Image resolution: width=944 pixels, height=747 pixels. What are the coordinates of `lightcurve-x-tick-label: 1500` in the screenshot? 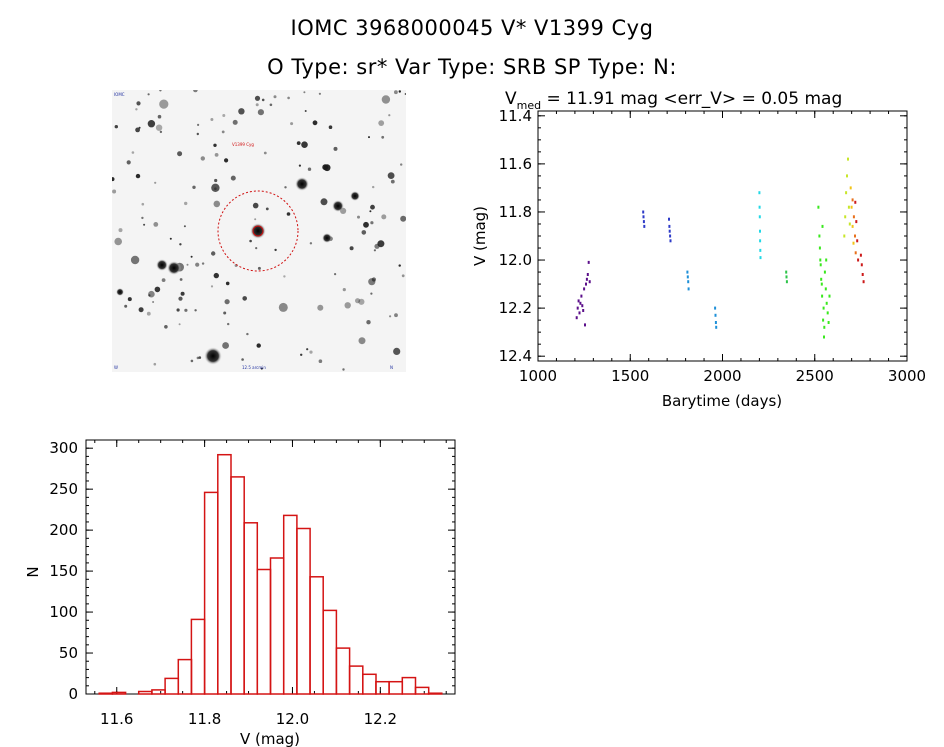 It's located at (630, 376).